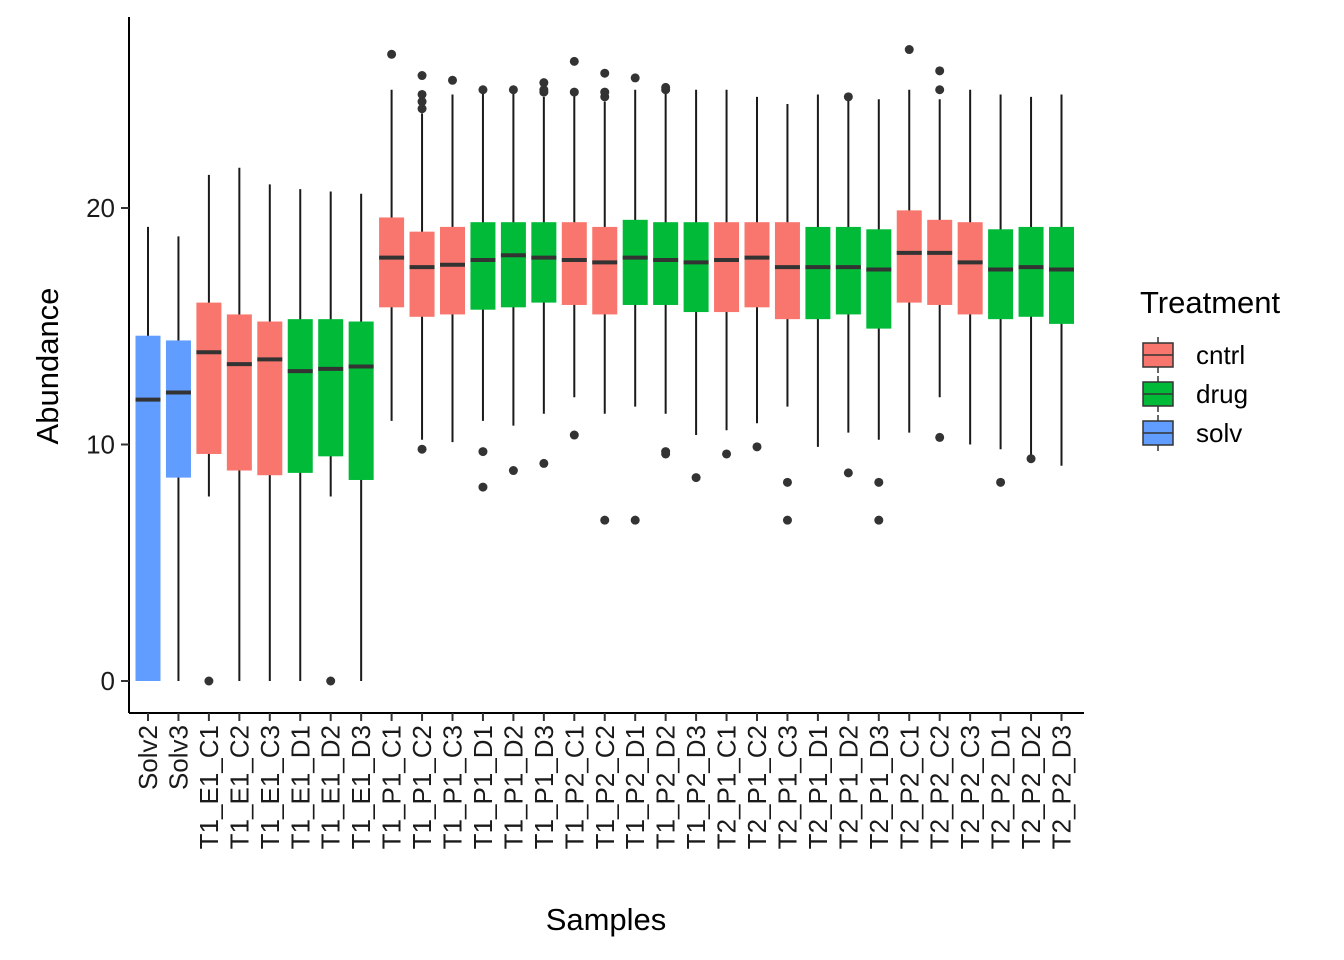  What do you see at coordinates (1062, 787) in the screenshot?
I see `x-tick-label: T2_P2_D3` at bounding box center [1062, 787].